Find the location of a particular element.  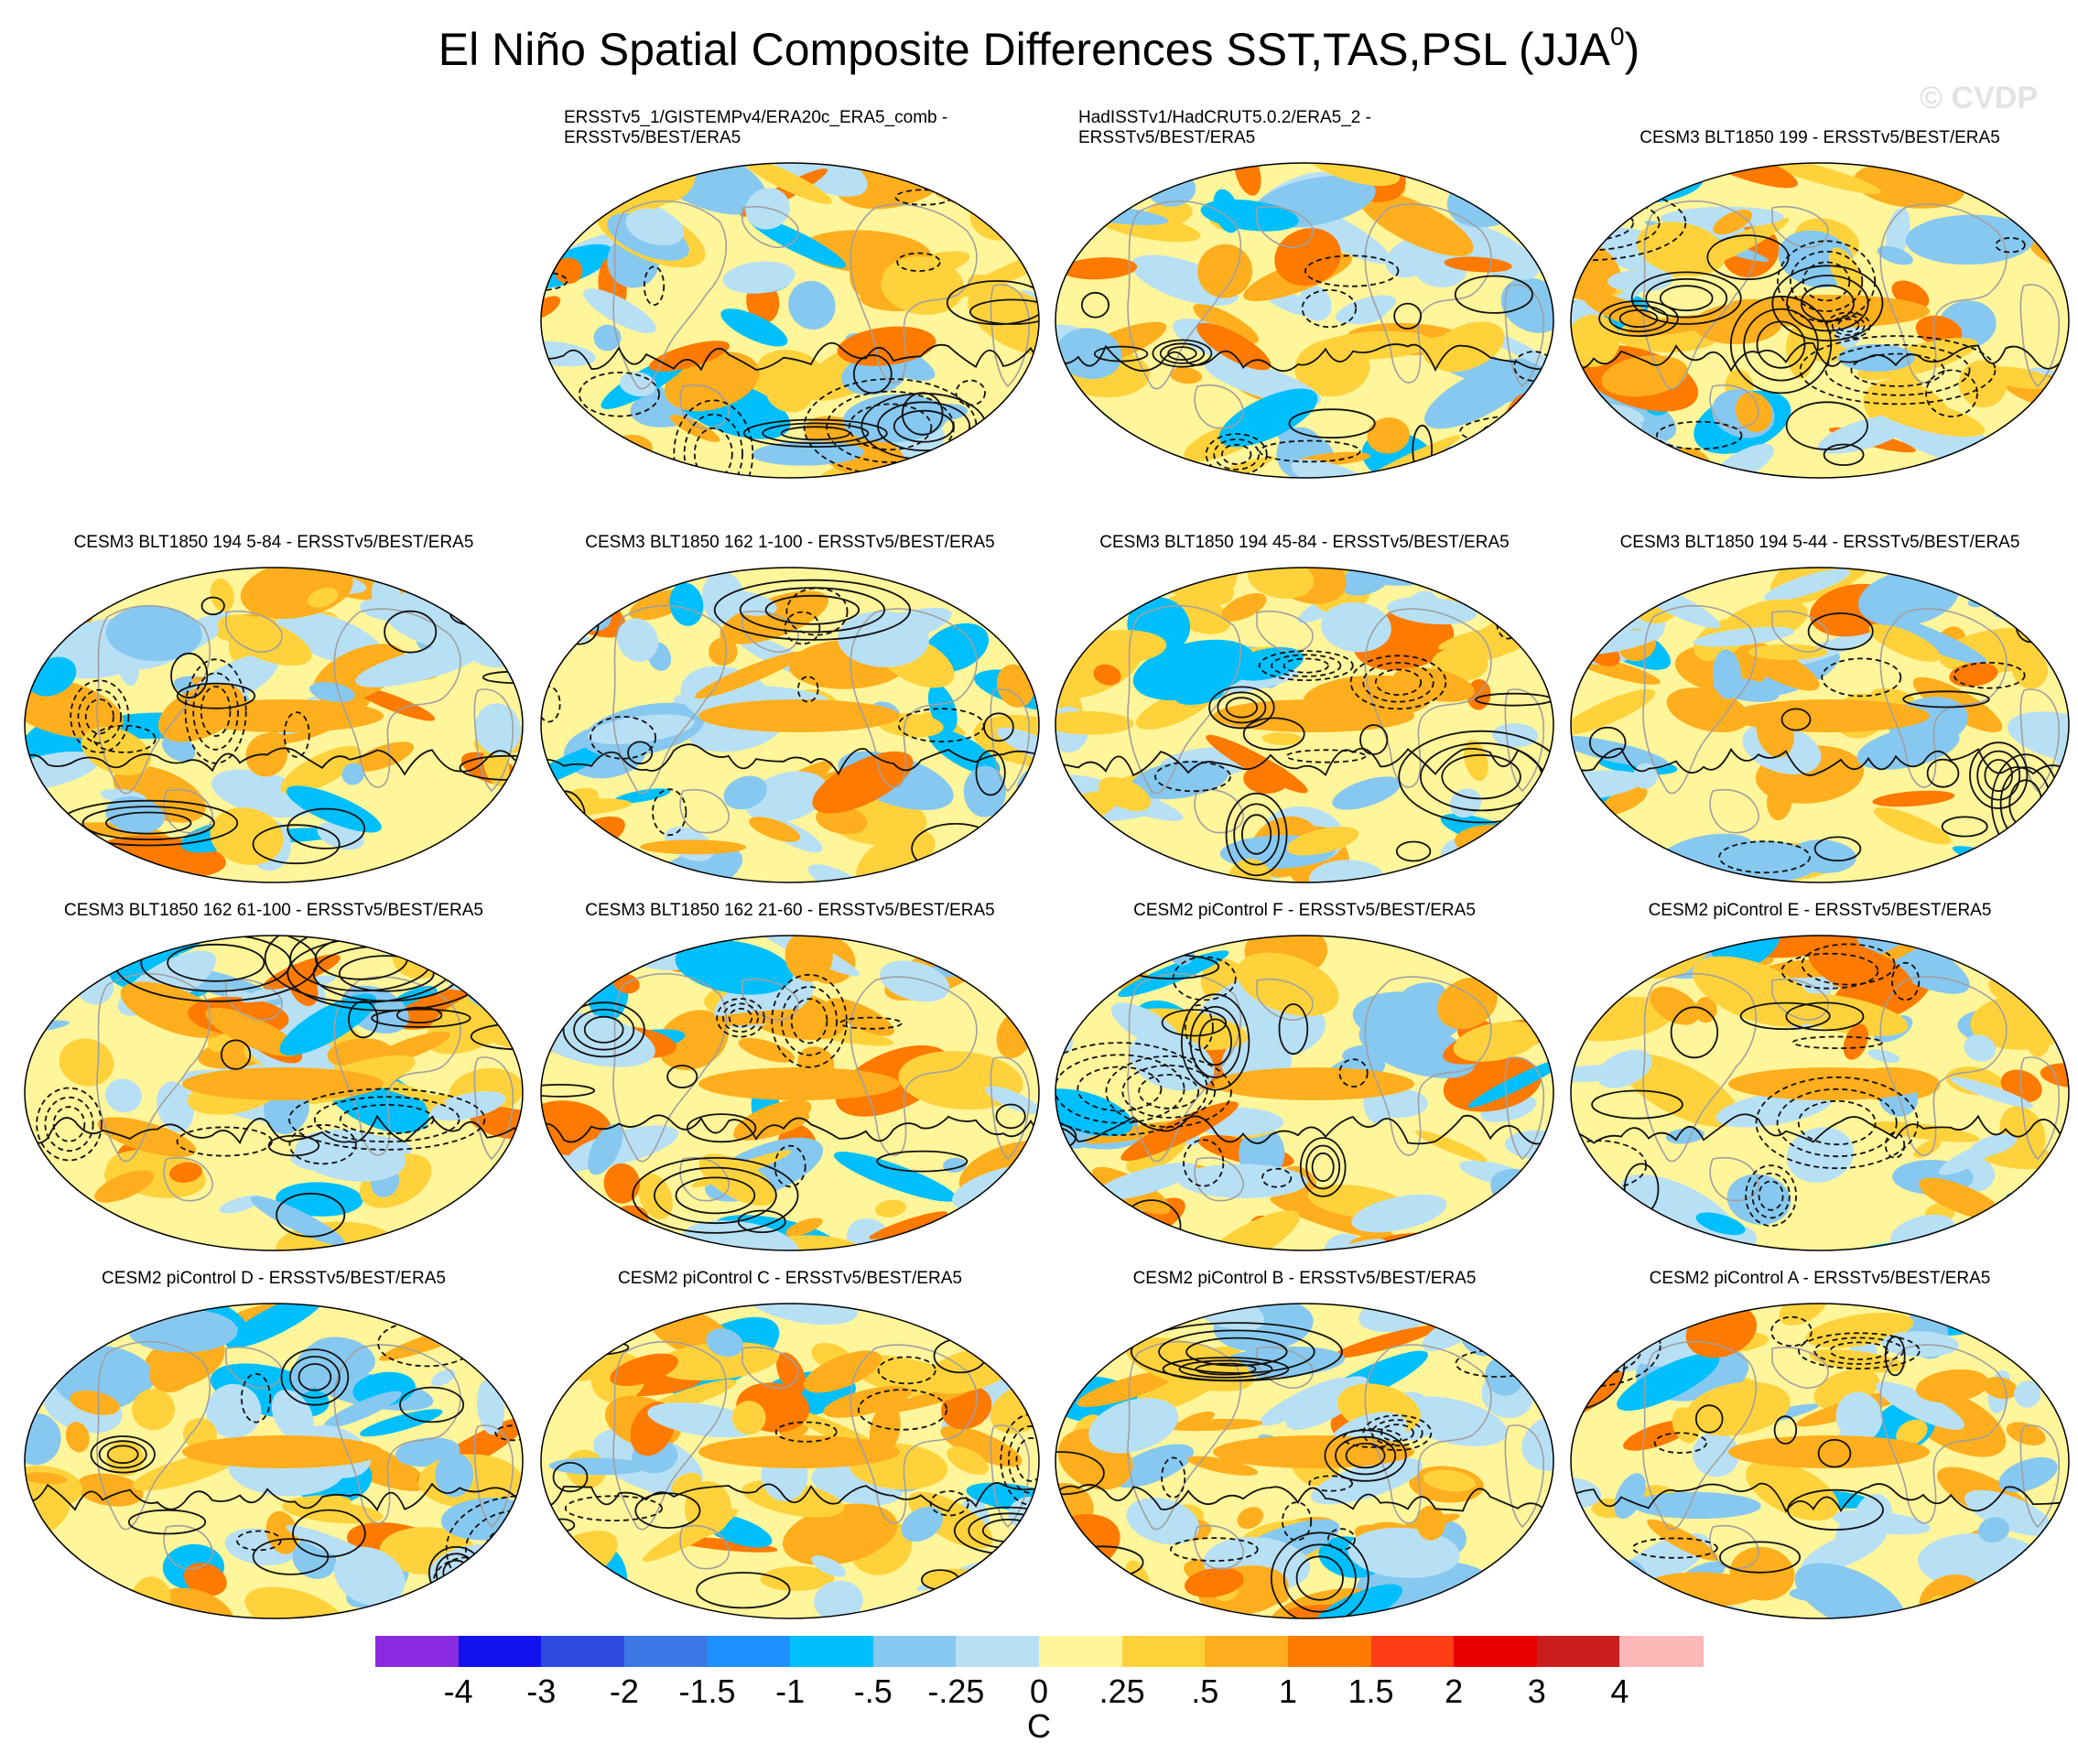

panel-title: CESM2 piControl F - ERSSTv5/BEST/ERA5 is located at coordinates (1305, 910).